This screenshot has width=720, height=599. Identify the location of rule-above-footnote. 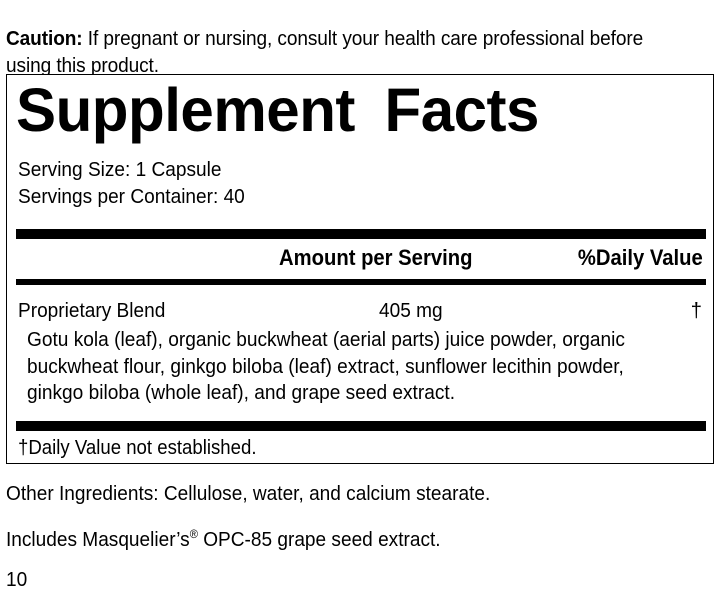
(361, 426).